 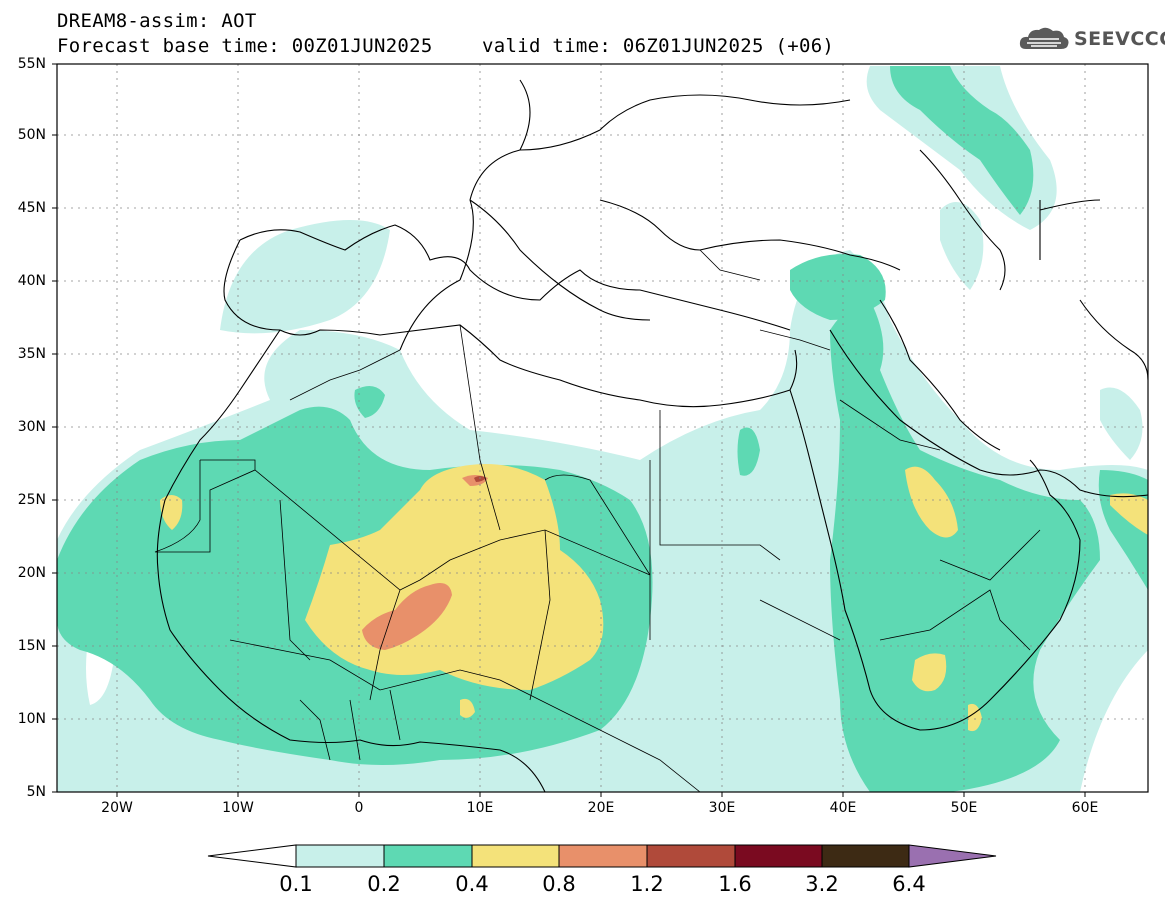 I want to click on lon-label: 40E, so click(x=843, y=808).